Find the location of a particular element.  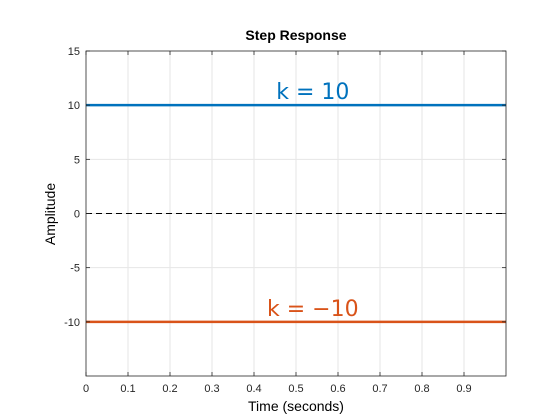

y-tick-label: 15 is located at coordinates (74, 52).